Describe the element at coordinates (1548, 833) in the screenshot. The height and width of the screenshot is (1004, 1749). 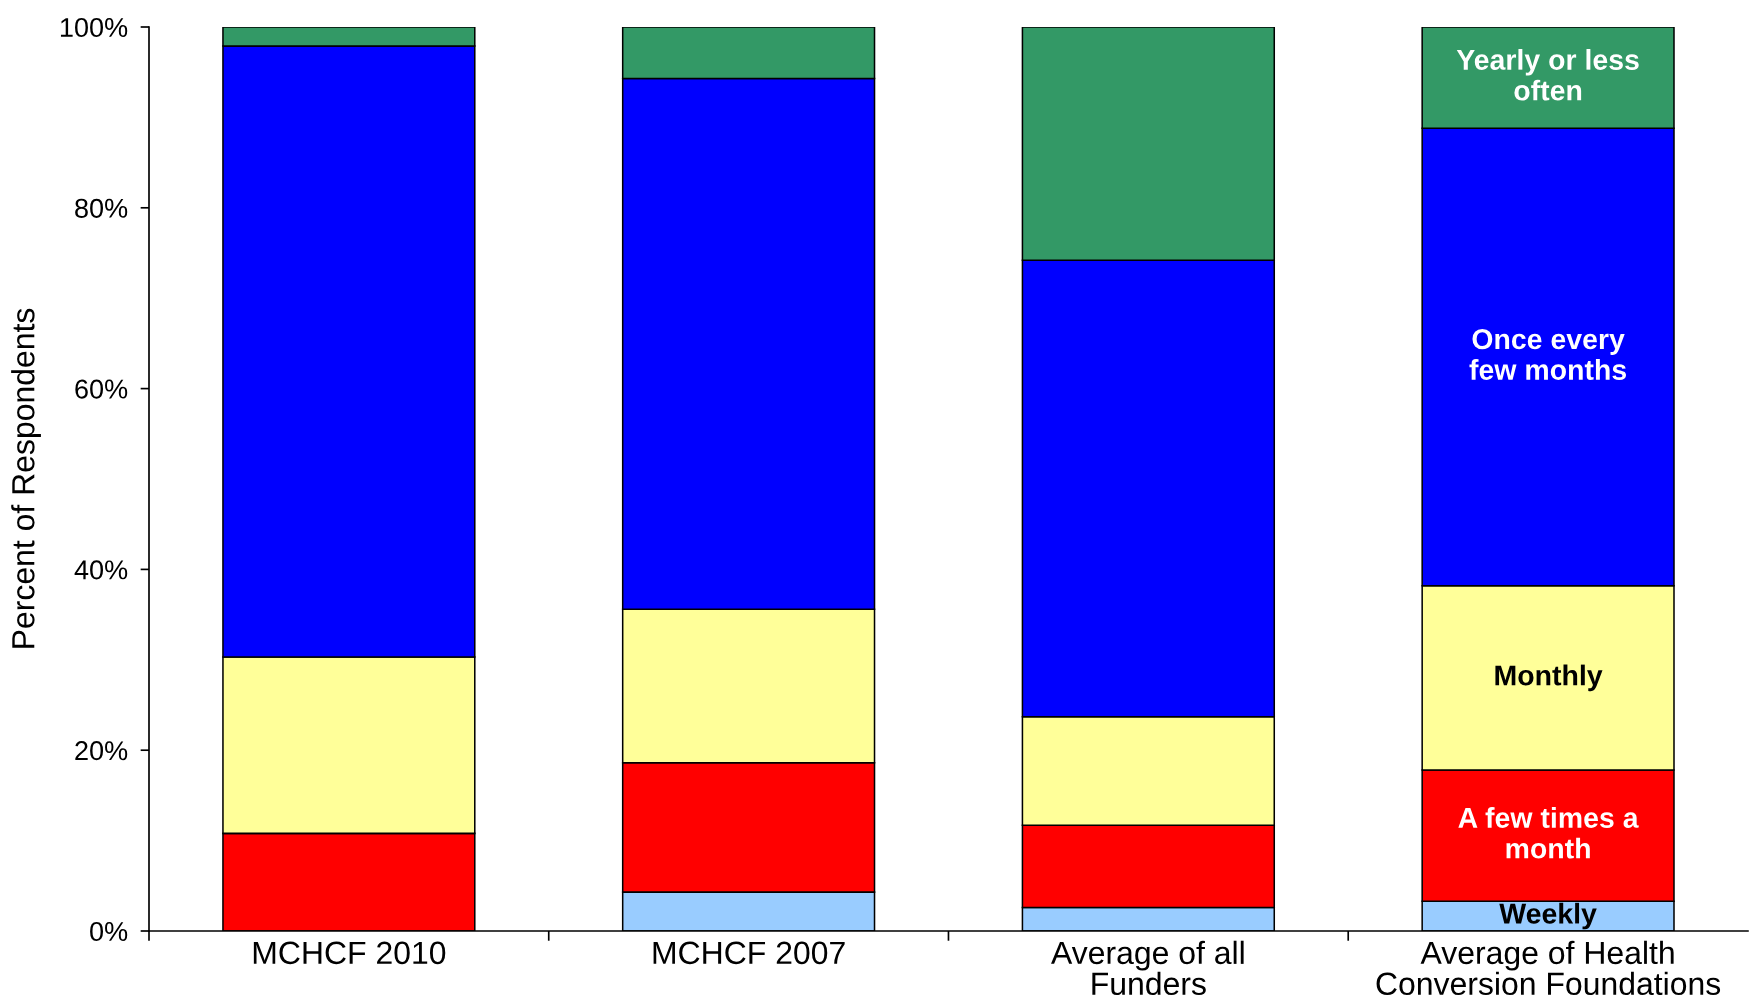
I see `series-label: A few times a month` at that location.